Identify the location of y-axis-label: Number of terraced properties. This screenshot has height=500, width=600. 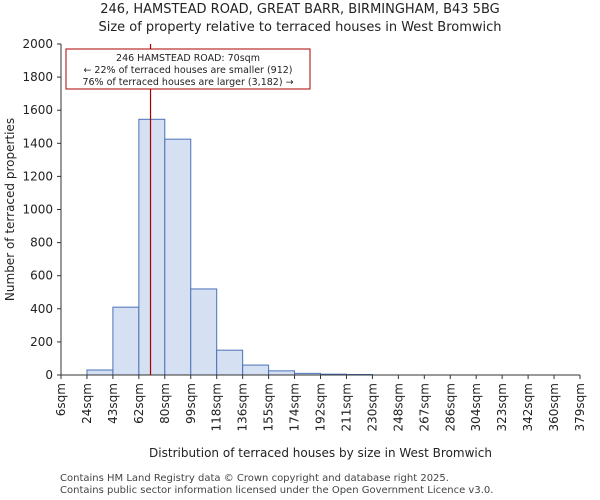
(10, 209).